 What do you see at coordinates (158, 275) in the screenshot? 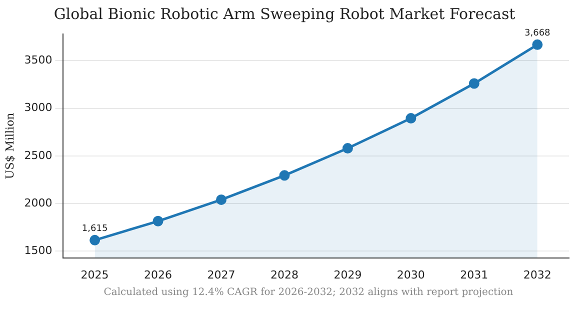
I see `x-tick-label: 2026` at bounding box center [158, 275].